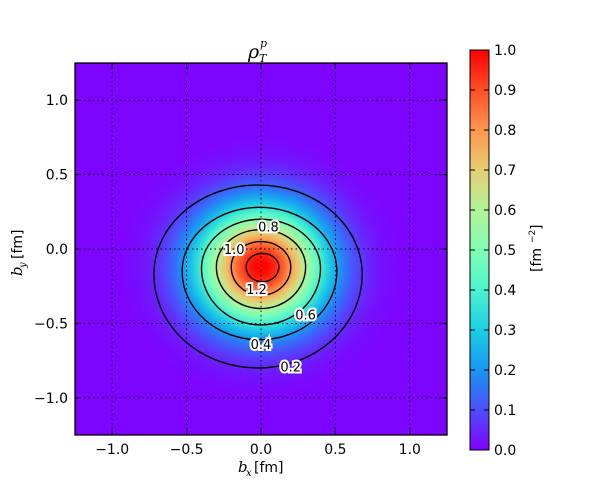  Describe the element at coordinates (505, 331) in the screenshot. I see `colorbar-tick-label: 0.3` at that location.